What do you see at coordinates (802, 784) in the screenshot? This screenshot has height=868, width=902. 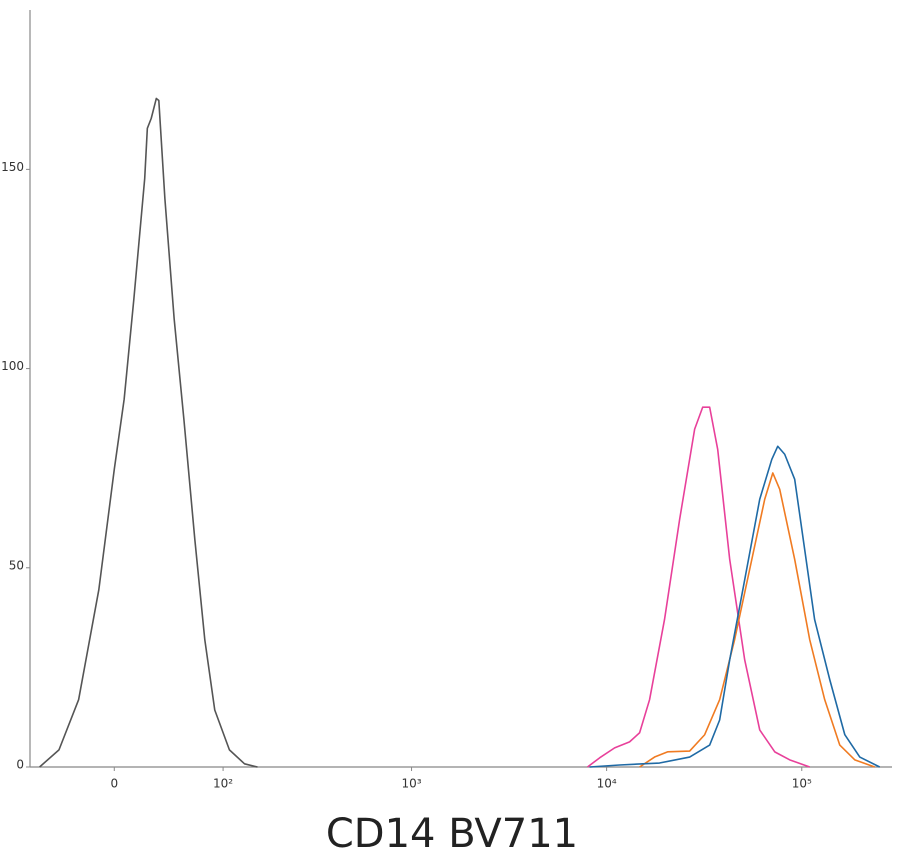 I see `x-tick-label: 10⁵` at bounding box center [802, 784].